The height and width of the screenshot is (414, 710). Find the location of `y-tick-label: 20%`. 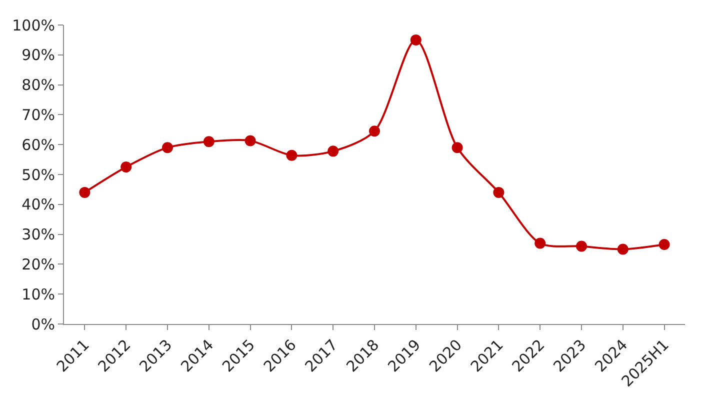

y-tick-label: 20% is located at coordinates (38, 264).